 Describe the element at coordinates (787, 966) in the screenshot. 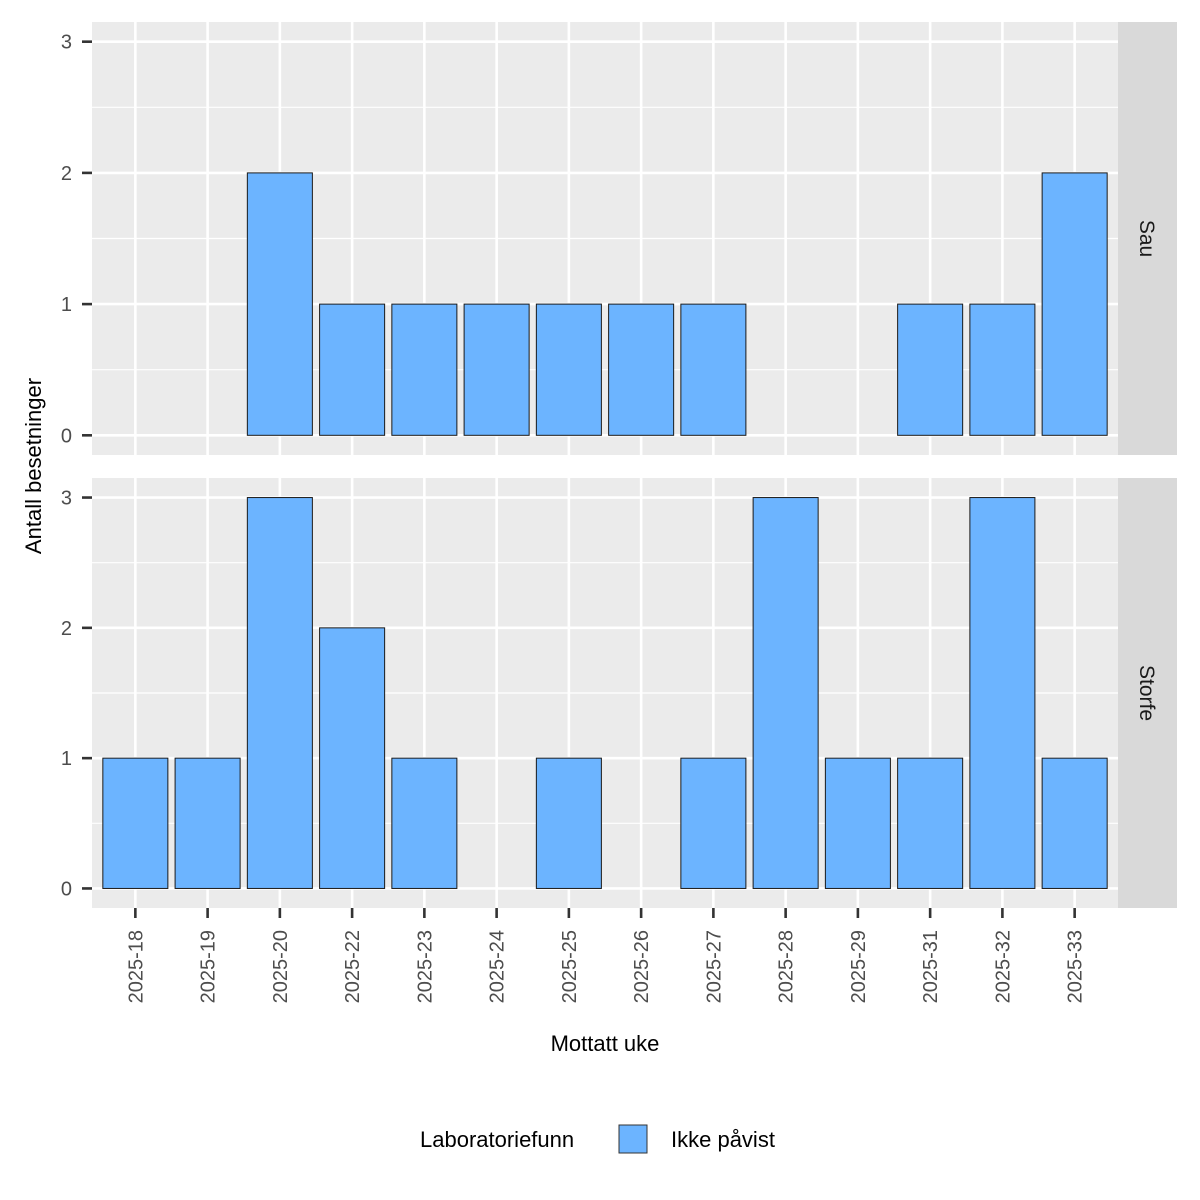

I see `x-tick-label: 2025-28` at that location.